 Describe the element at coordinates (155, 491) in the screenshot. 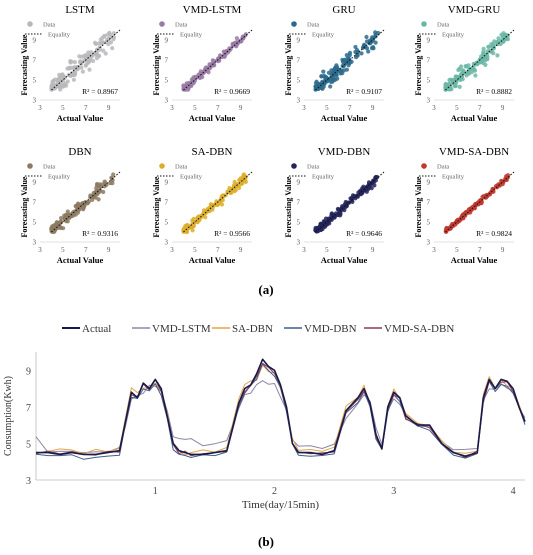

I see `x-tick-label: 1` at that location.